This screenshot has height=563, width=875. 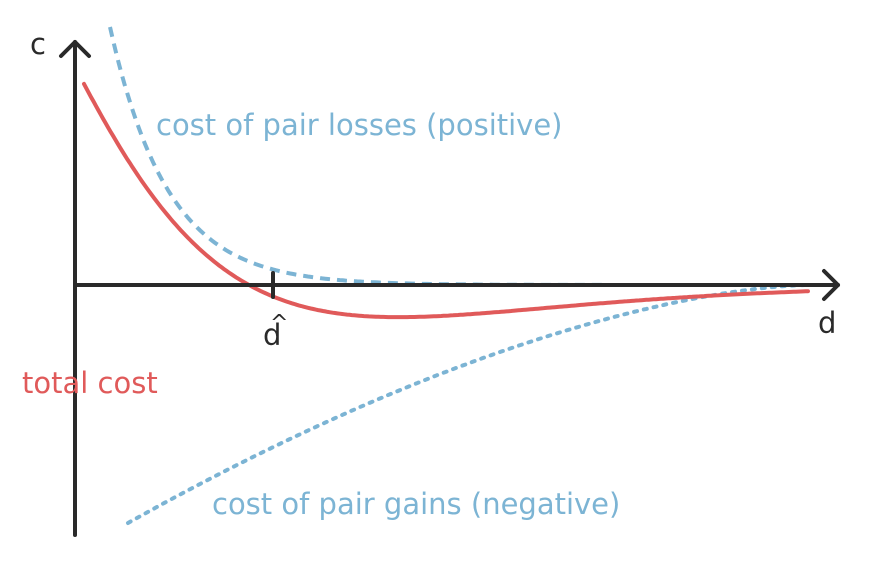 What do you see at coordinates (359, 125) in the screenshot?
I see `losses-curve-label: cost of pair losses (positive)` at bounding box center [359, 125].